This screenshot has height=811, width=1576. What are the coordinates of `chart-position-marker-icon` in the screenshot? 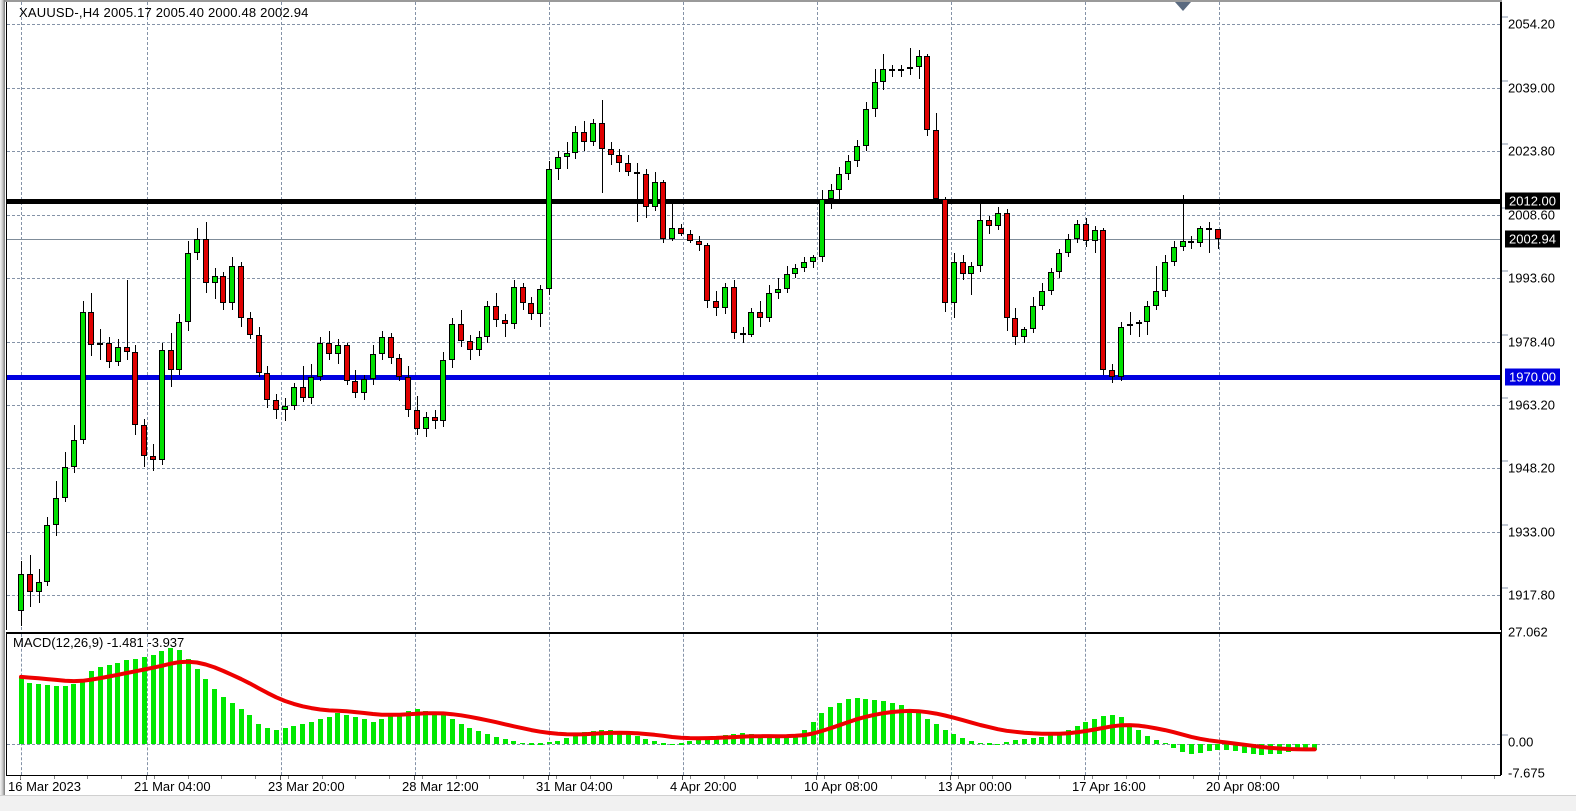 It's located at (1182, 6).